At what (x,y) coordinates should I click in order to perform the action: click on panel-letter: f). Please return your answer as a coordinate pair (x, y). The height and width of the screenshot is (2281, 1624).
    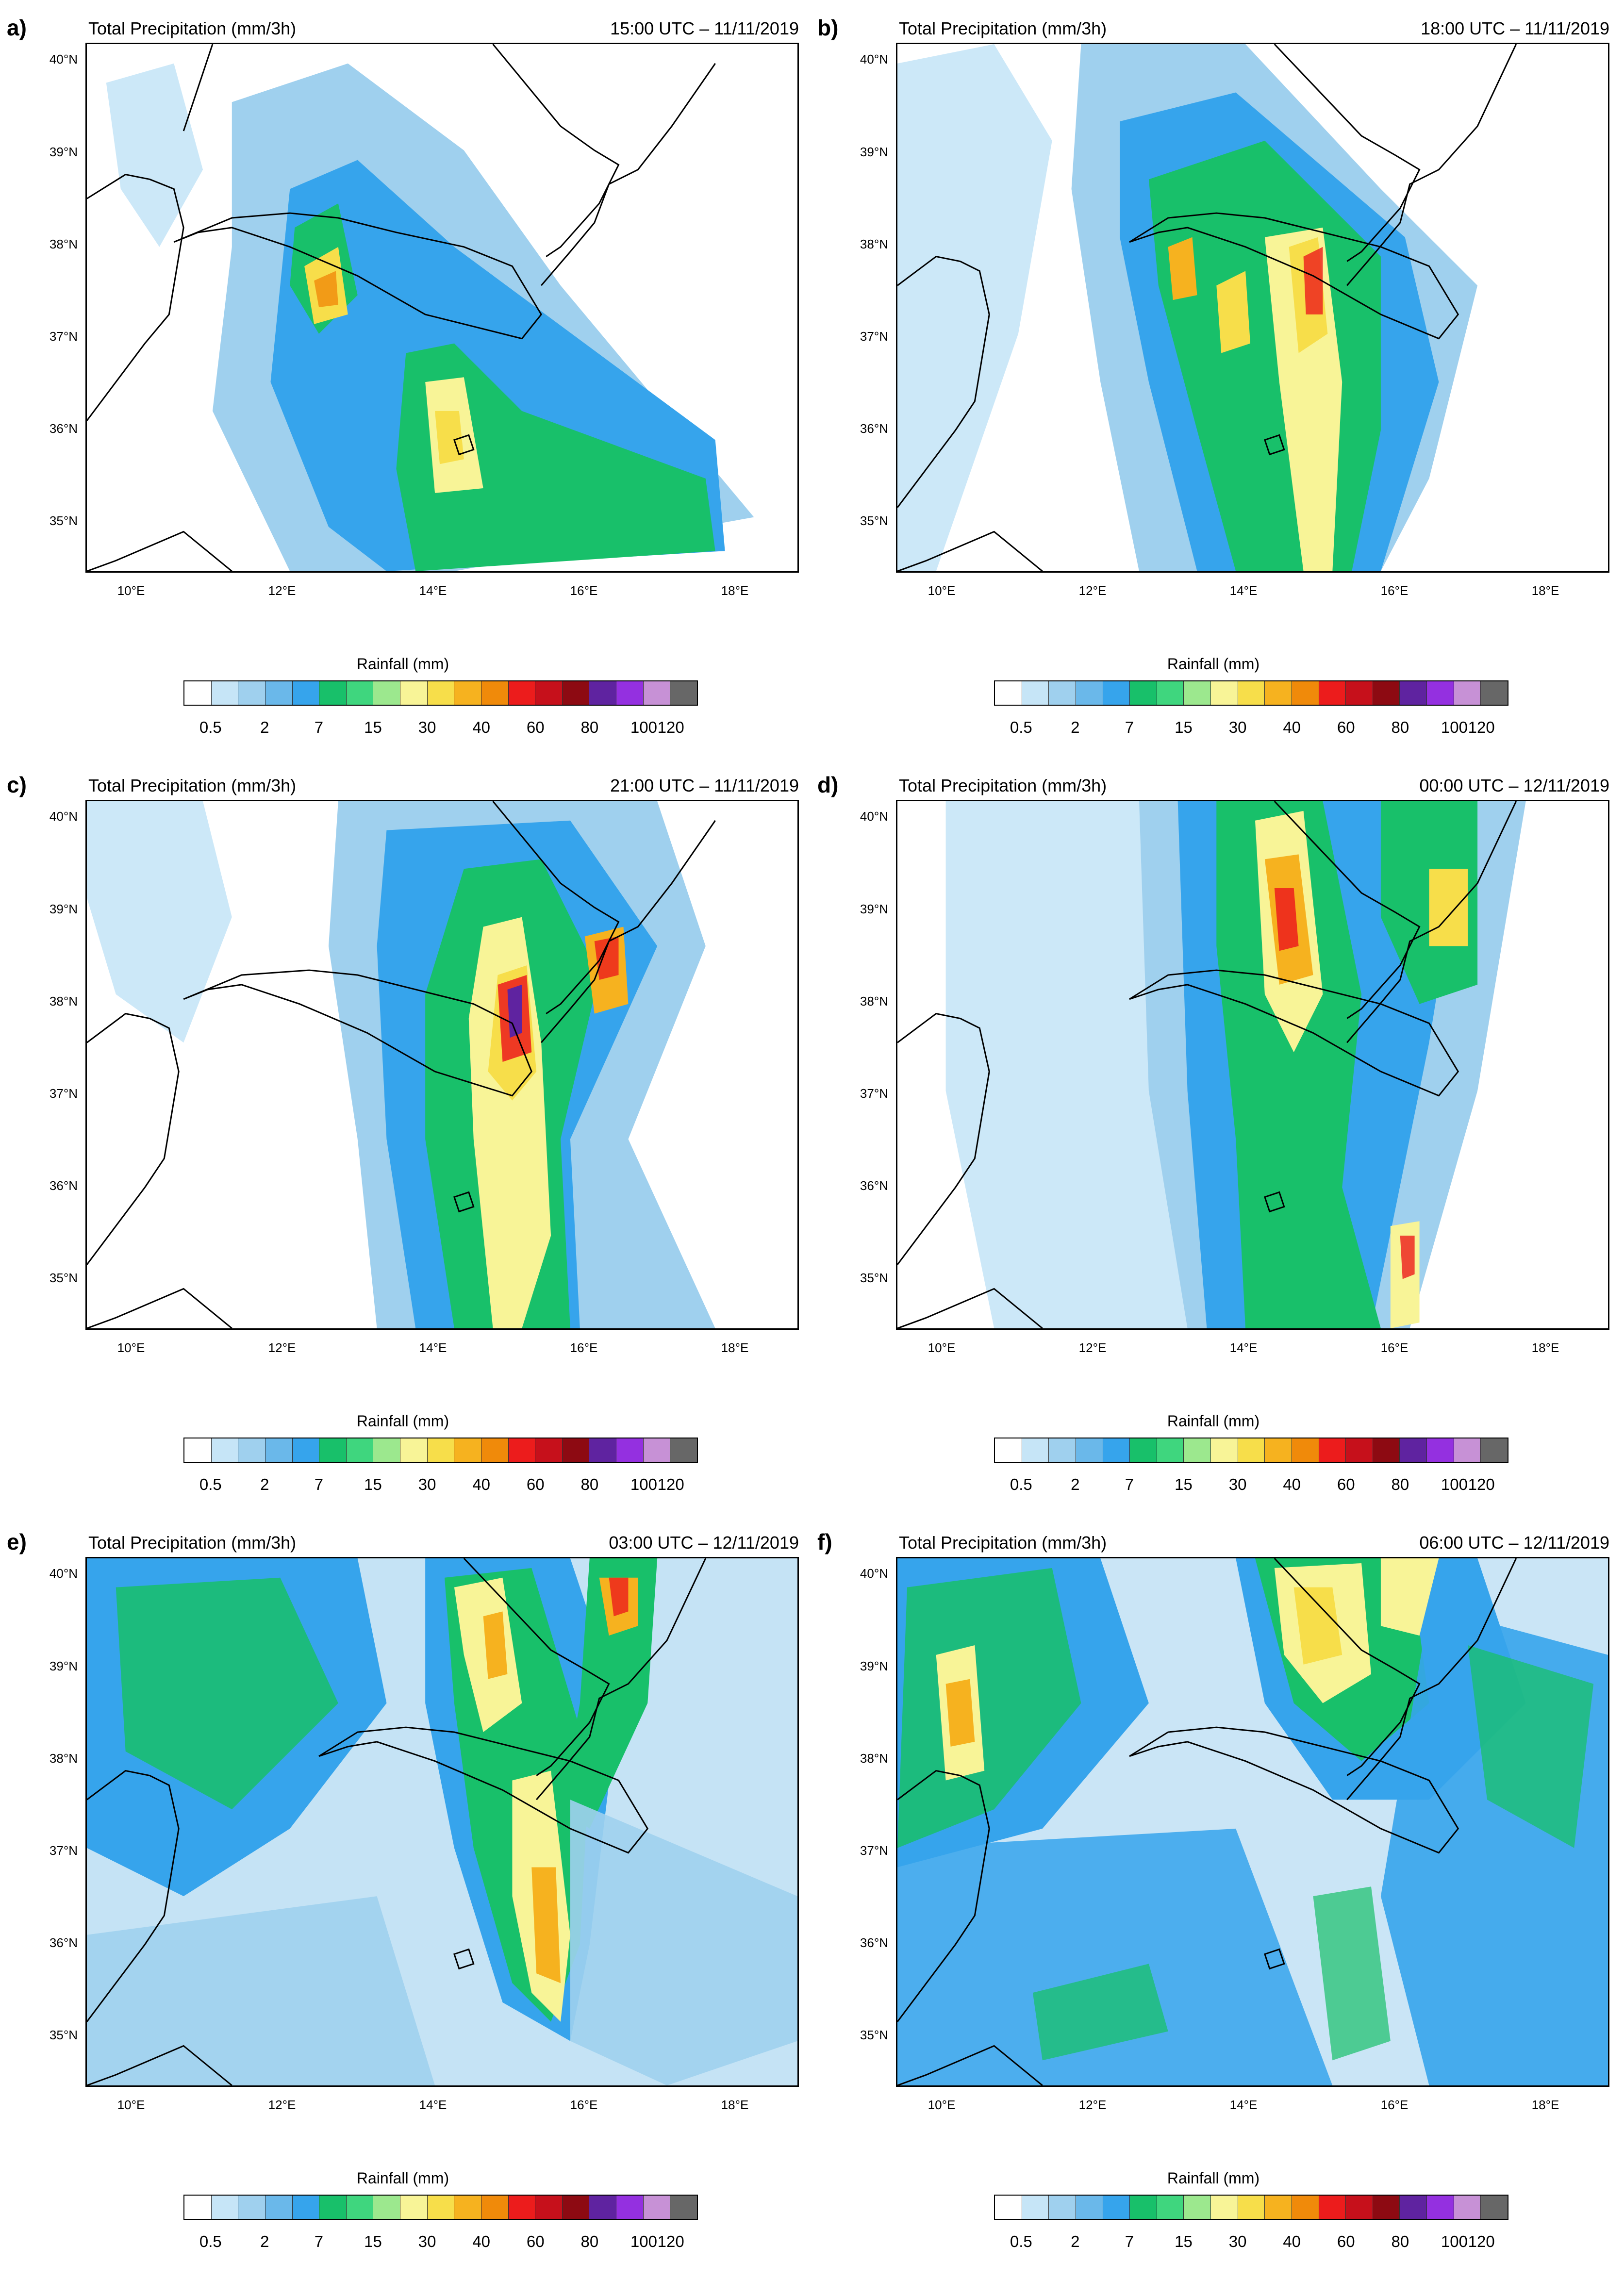
    Looking at the image, I should click on (824, 1542).